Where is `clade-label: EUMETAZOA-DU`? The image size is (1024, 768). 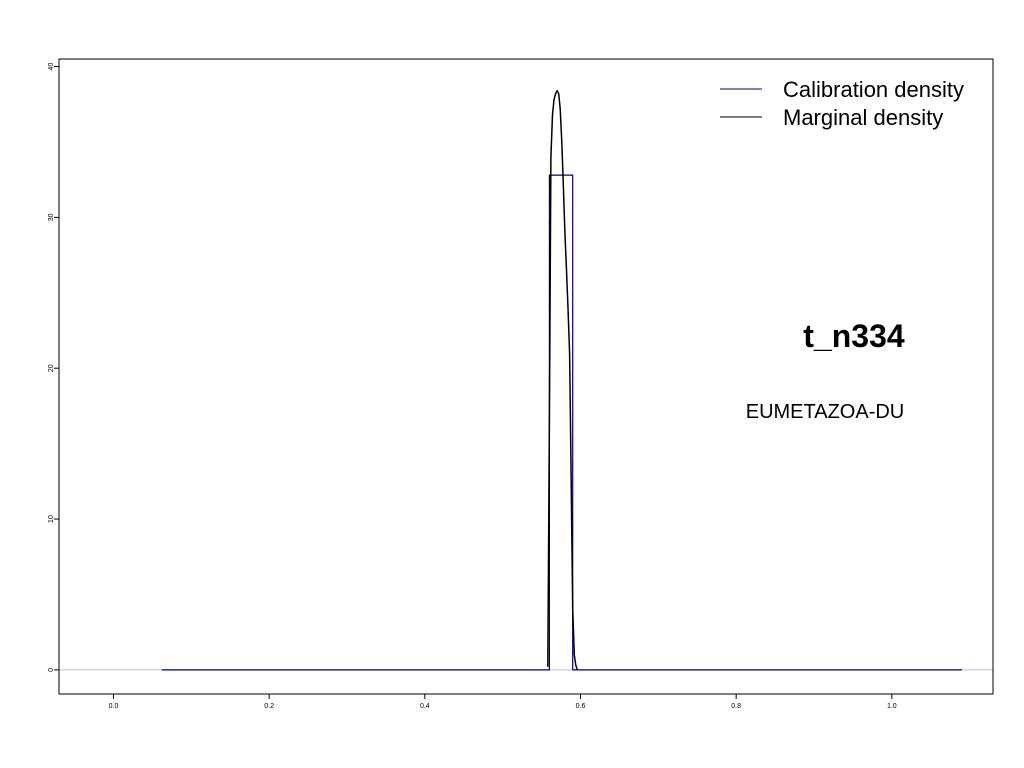
clade-label: EUMETAZOA-DU is located at coordinates (825, 412).